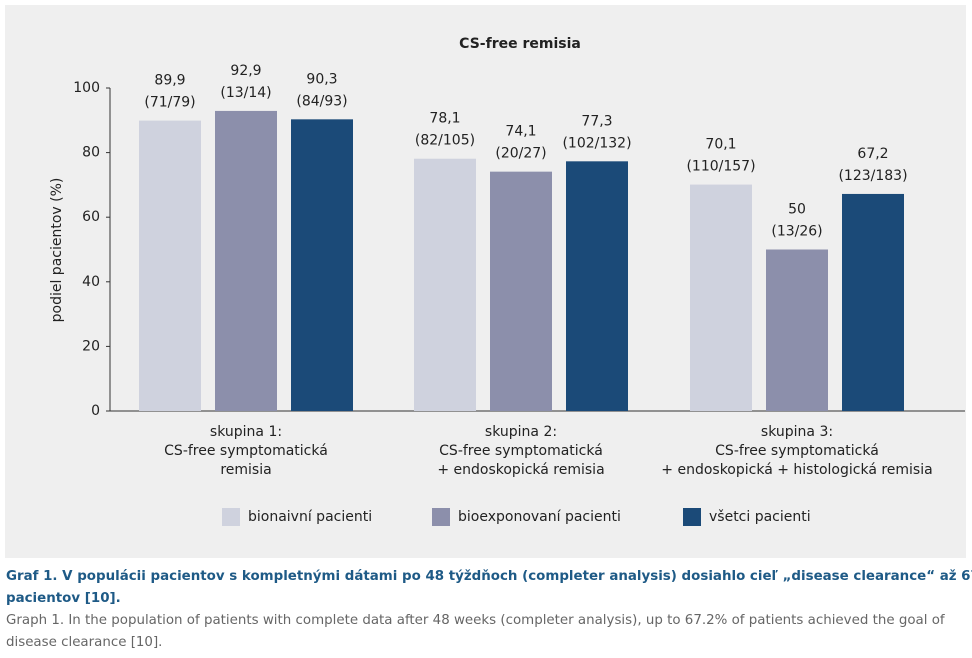 The width and height of the screenshot is (972, 658). Describe the element at coordinates (245, 470) in the screenshot. I see `x-tick-label: remisia` at that location.